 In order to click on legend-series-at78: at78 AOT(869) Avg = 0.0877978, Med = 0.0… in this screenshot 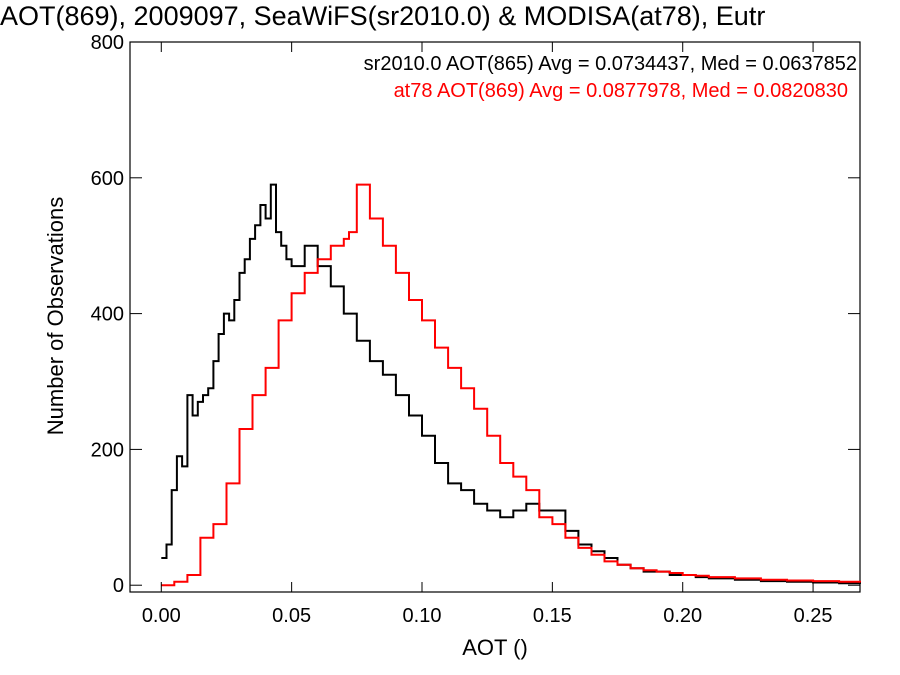, I will do `click(621, 91)`.